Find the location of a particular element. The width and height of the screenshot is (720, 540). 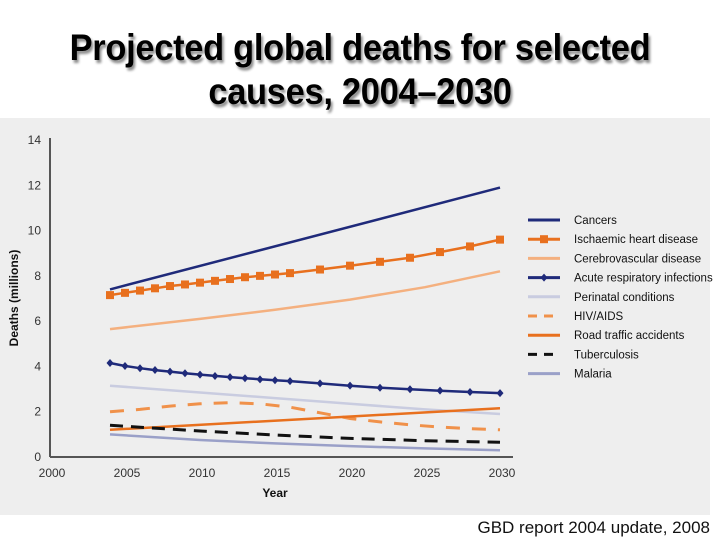

series-malaria is located at coordinates (305, 442).